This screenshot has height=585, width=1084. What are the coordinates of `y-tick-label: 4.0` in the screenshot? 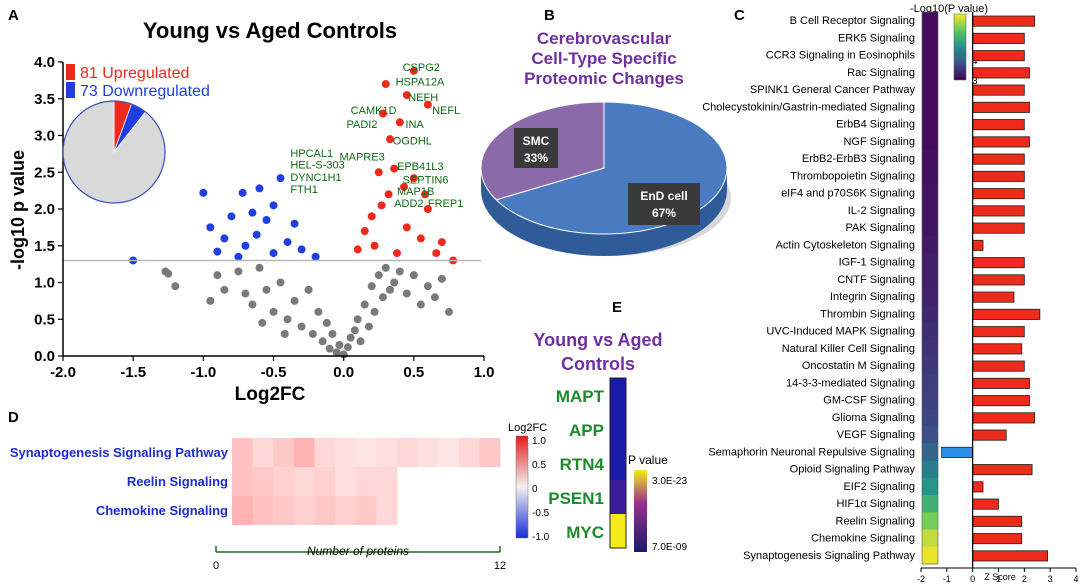 It's located at (44, 62).